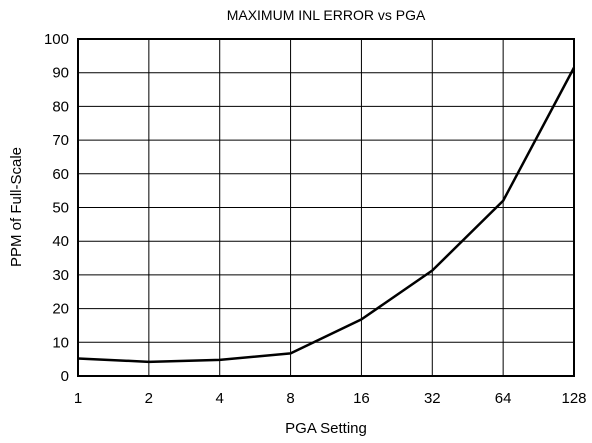 This screenshot has width=592, height=443. What do you see at coordinates (573, 398) in the screenshot?
I see `x-tick-label: 128` at bounding box center [573, 398].